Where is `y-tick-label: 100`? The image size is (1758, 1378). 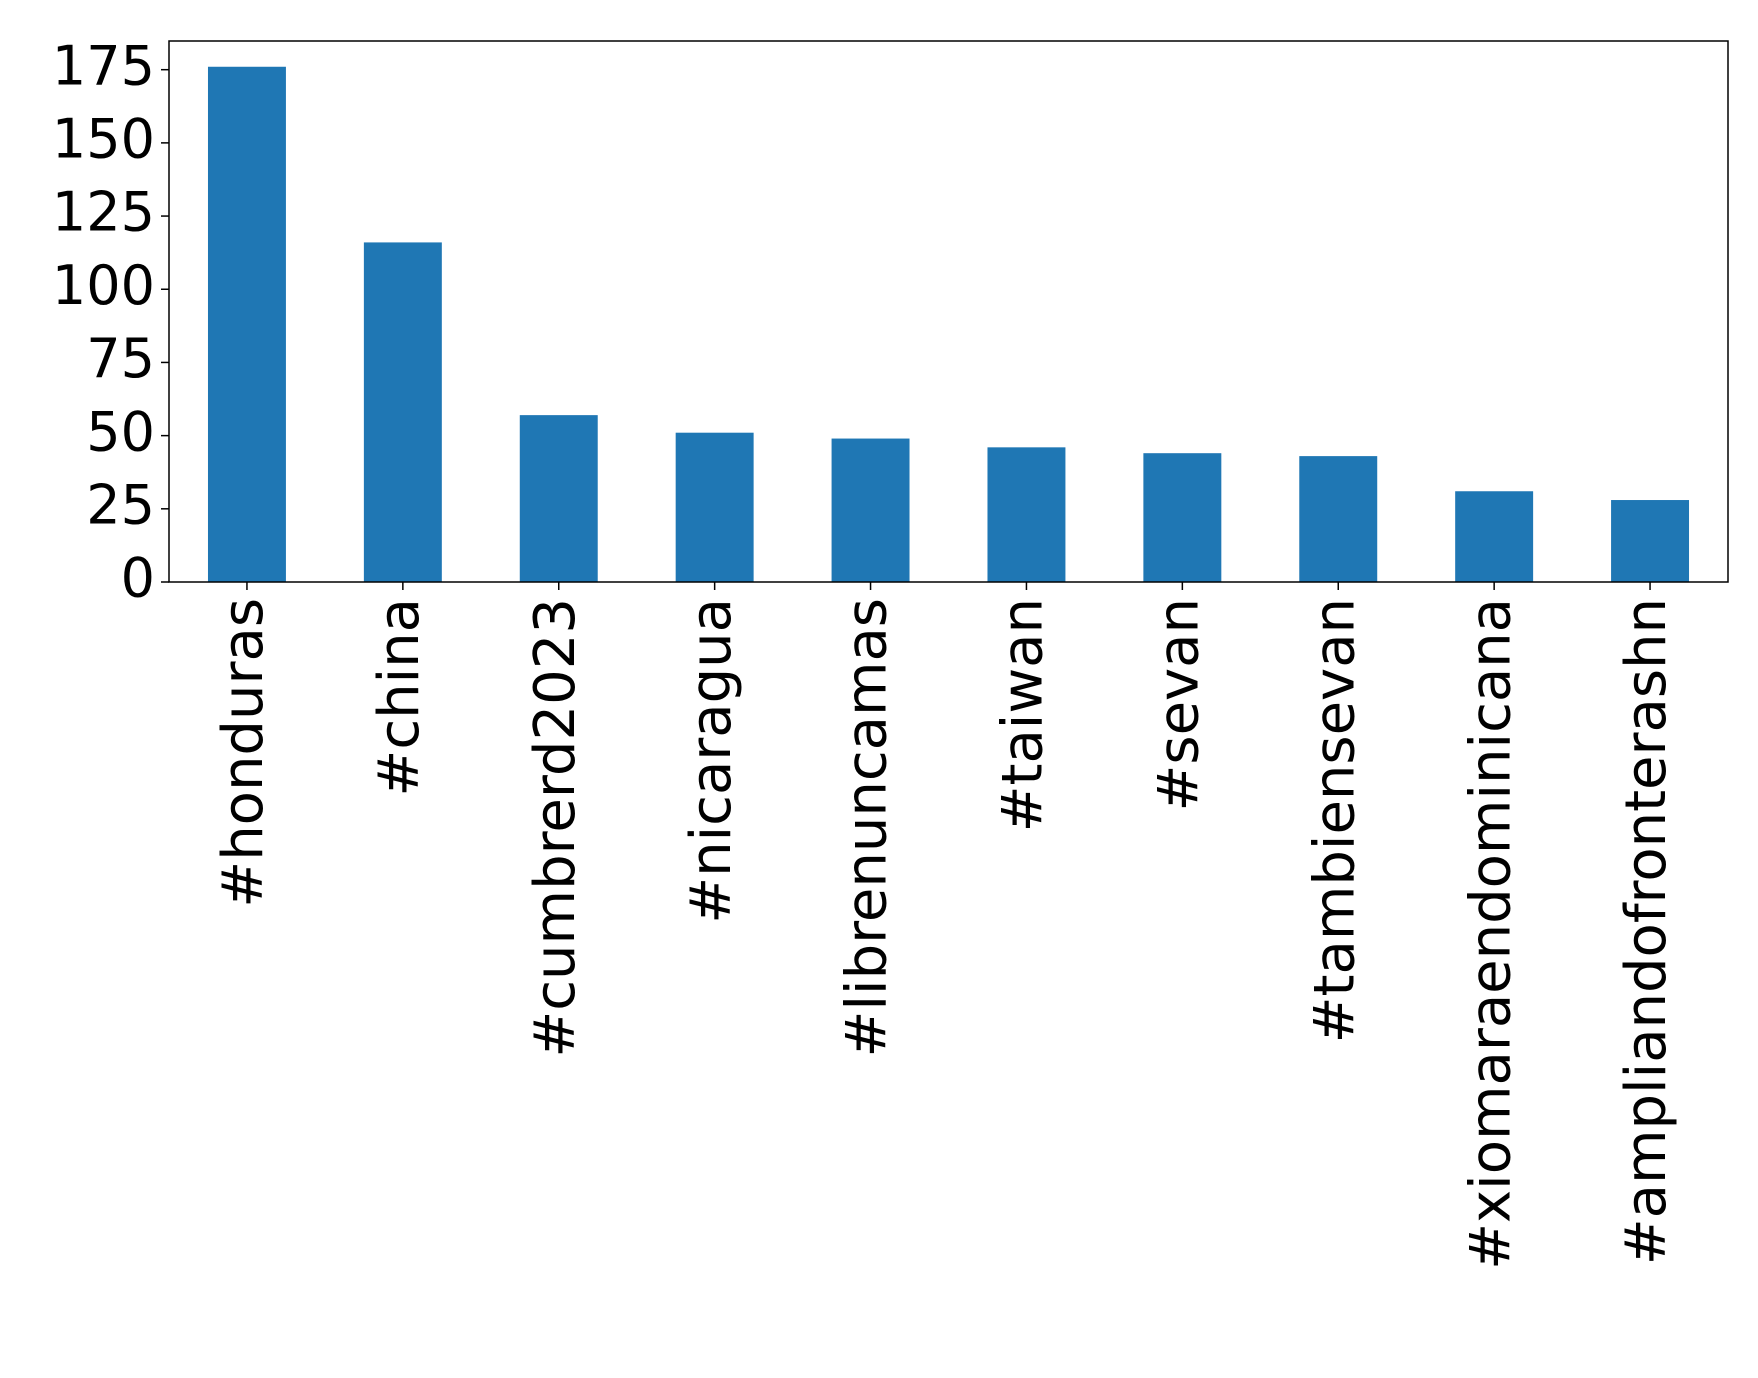
y-tick-label: 100 is located at coordinates (103, 285).